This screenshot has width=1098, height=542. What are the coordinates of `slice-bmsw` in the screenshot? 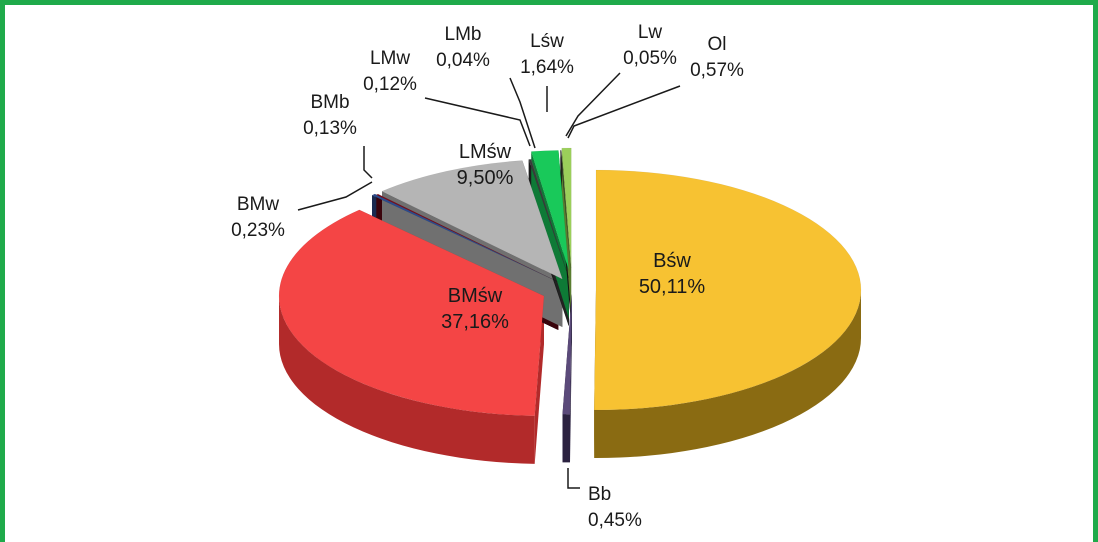 It's located at (411, 313).